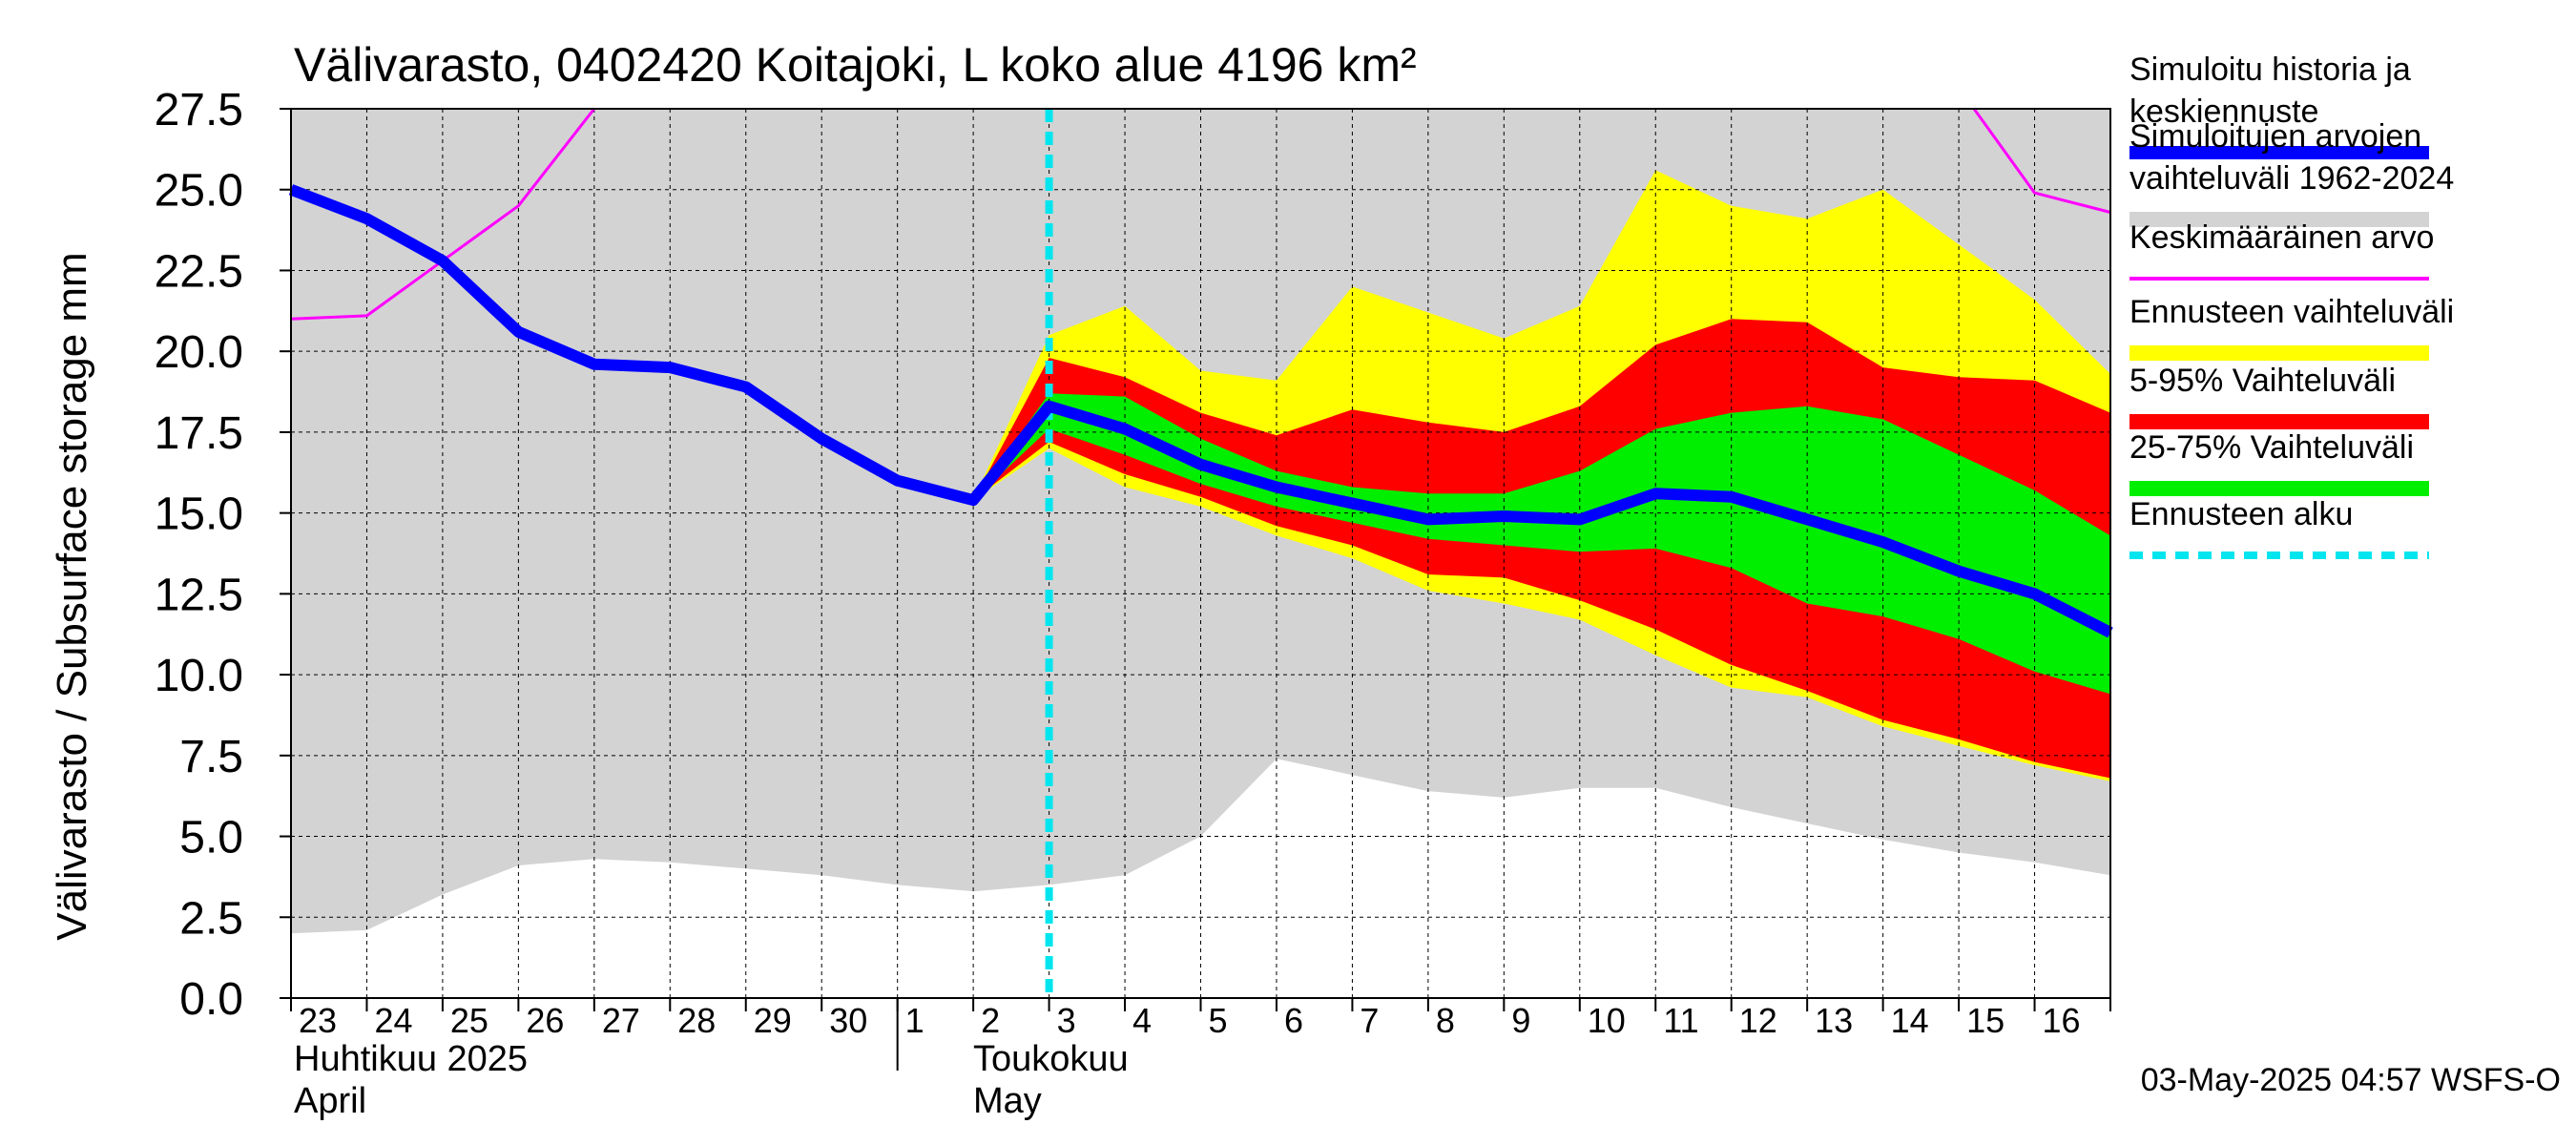  Describe the element at coordinates (545, 1021) in the screenshot. I see `x-tick-label: 26` at that location.